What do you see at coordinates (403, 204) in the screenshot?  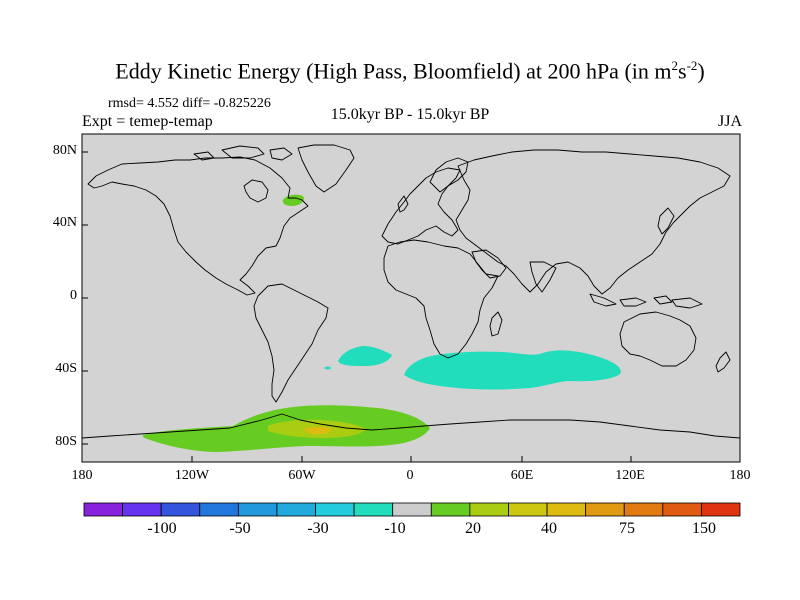 I see `coast-uk` at bounding box center [403, 204].